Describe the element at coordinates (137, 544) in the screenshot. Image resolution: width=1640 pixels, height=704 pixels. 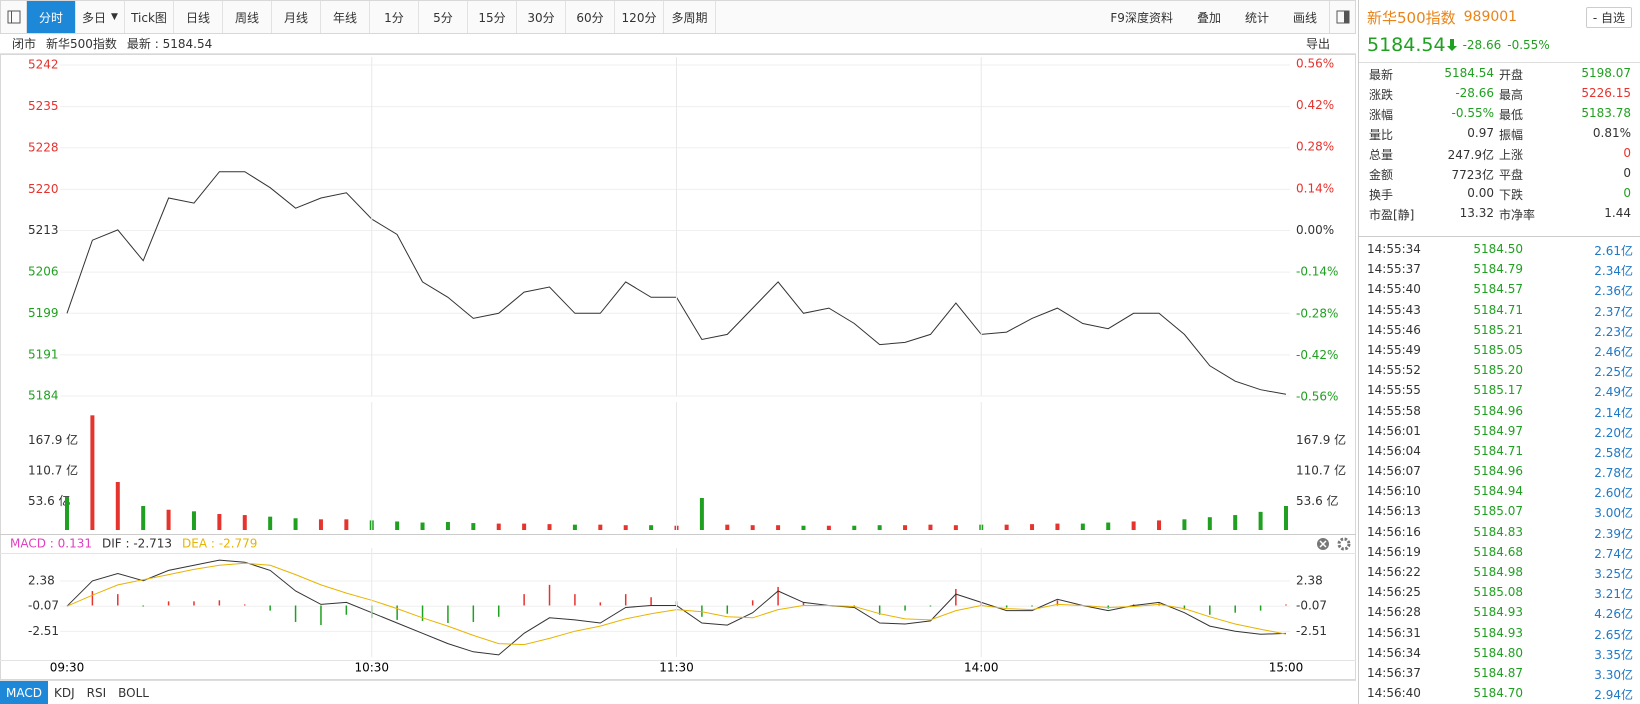
I see `legend-entry: DIF : -2.713` at that location.